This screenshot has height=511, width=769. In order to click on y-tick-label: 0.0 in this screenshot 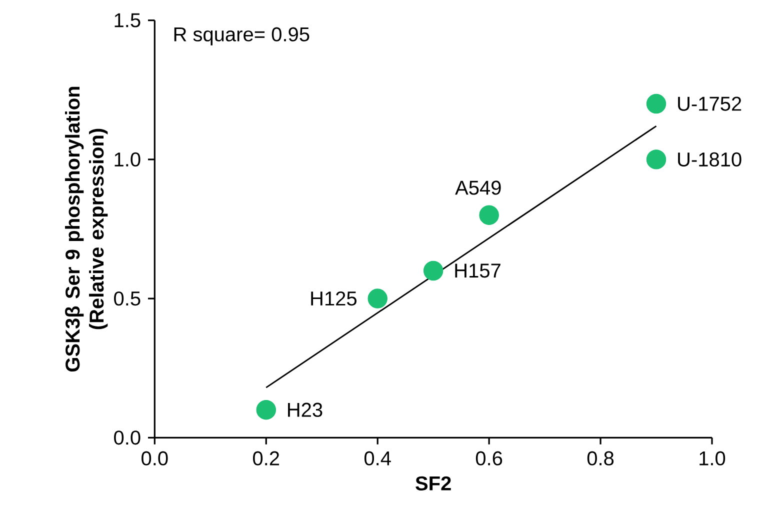, I will do `click(127, 437)`.